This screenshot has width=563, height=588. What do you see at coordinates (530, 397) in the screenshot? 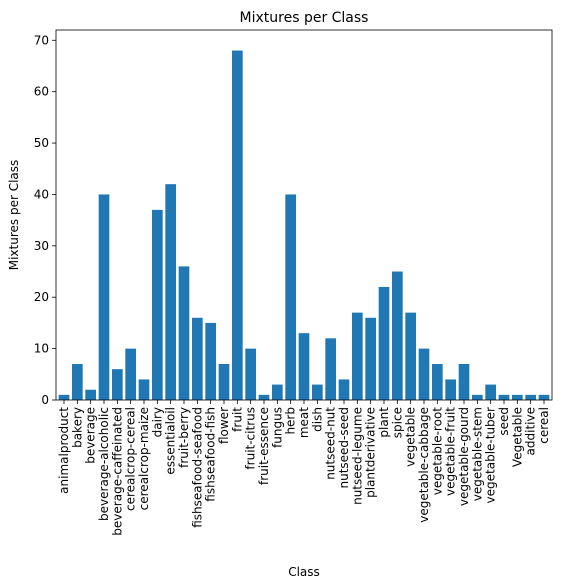
I see `bar-additive` at bounding box center [530, 397].